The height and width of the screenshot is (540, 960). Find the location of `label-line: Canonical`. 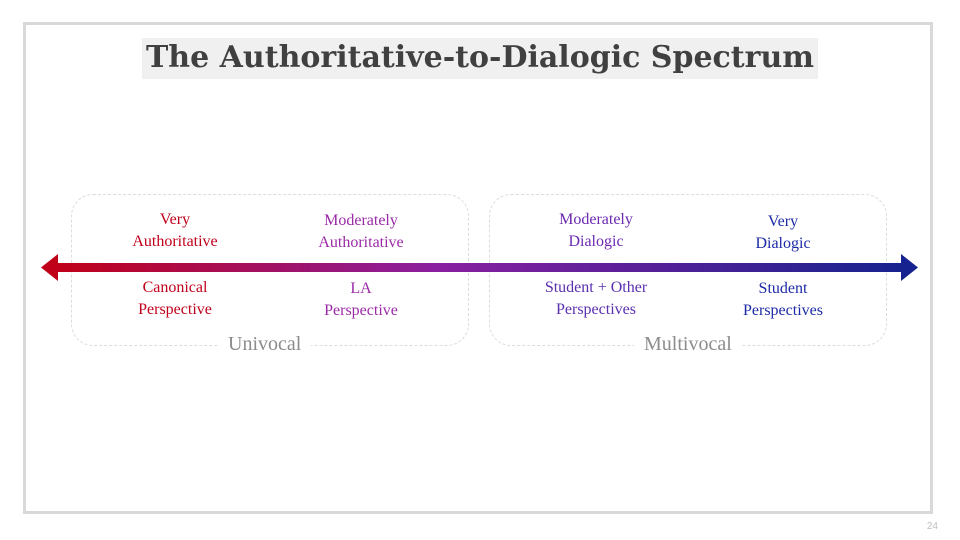

label-line: Canonical is located at coordinates (175, 287).